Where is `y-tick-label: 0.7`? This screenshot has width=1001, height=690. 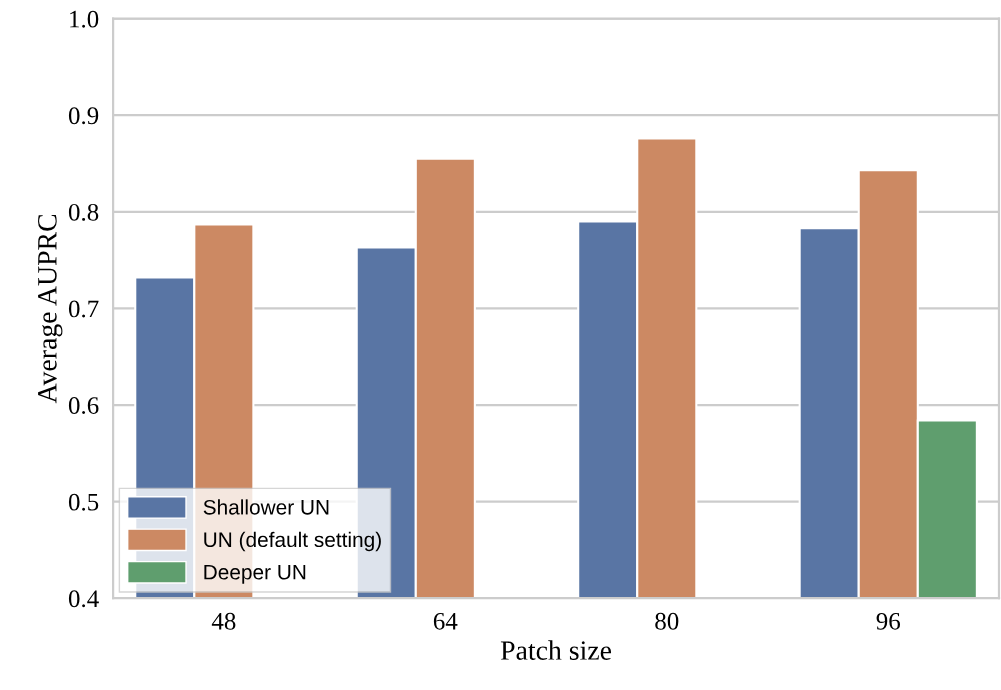 y-tick-label: 0.7 is located at coordinates (83, 309).